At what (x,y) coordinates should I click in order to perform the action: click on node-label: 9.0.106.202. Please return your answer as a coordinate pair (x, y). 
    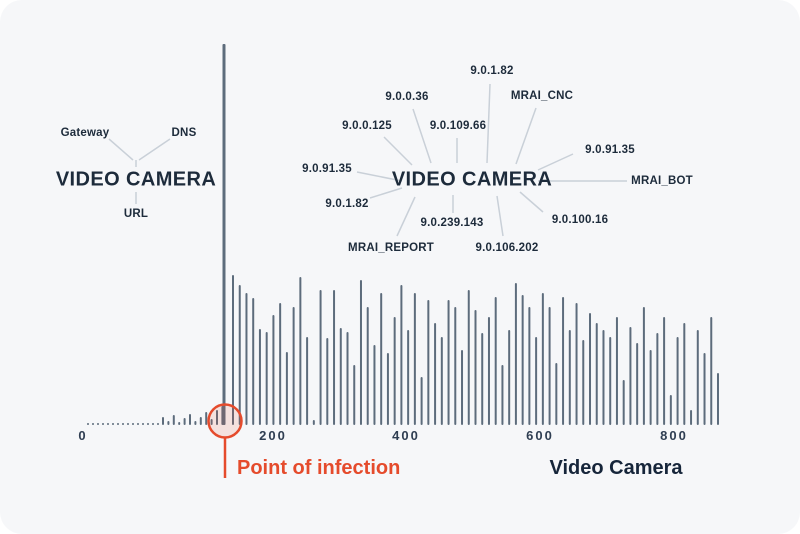
    Looking at the image, I should click on (507, 248).